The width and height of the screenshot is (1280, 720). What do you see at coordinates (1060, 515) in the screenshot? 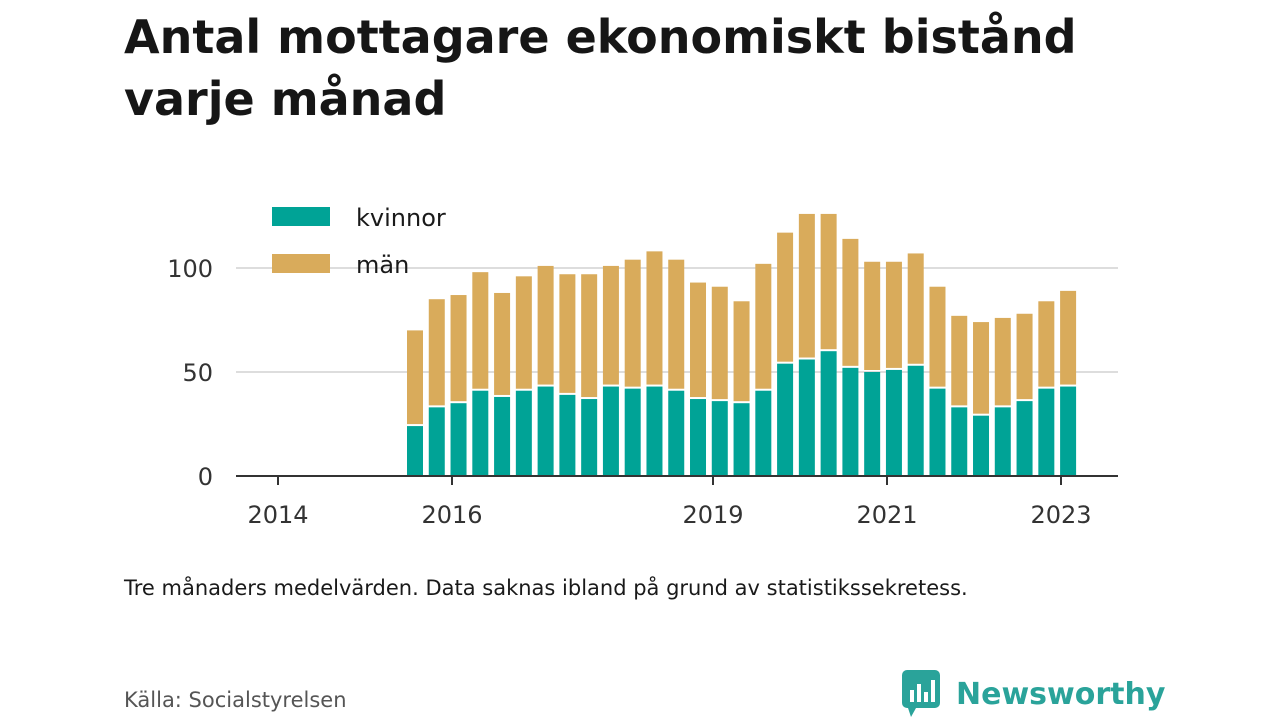
I see `x-tick-label: 2023` at bounding box center [1060, 515].